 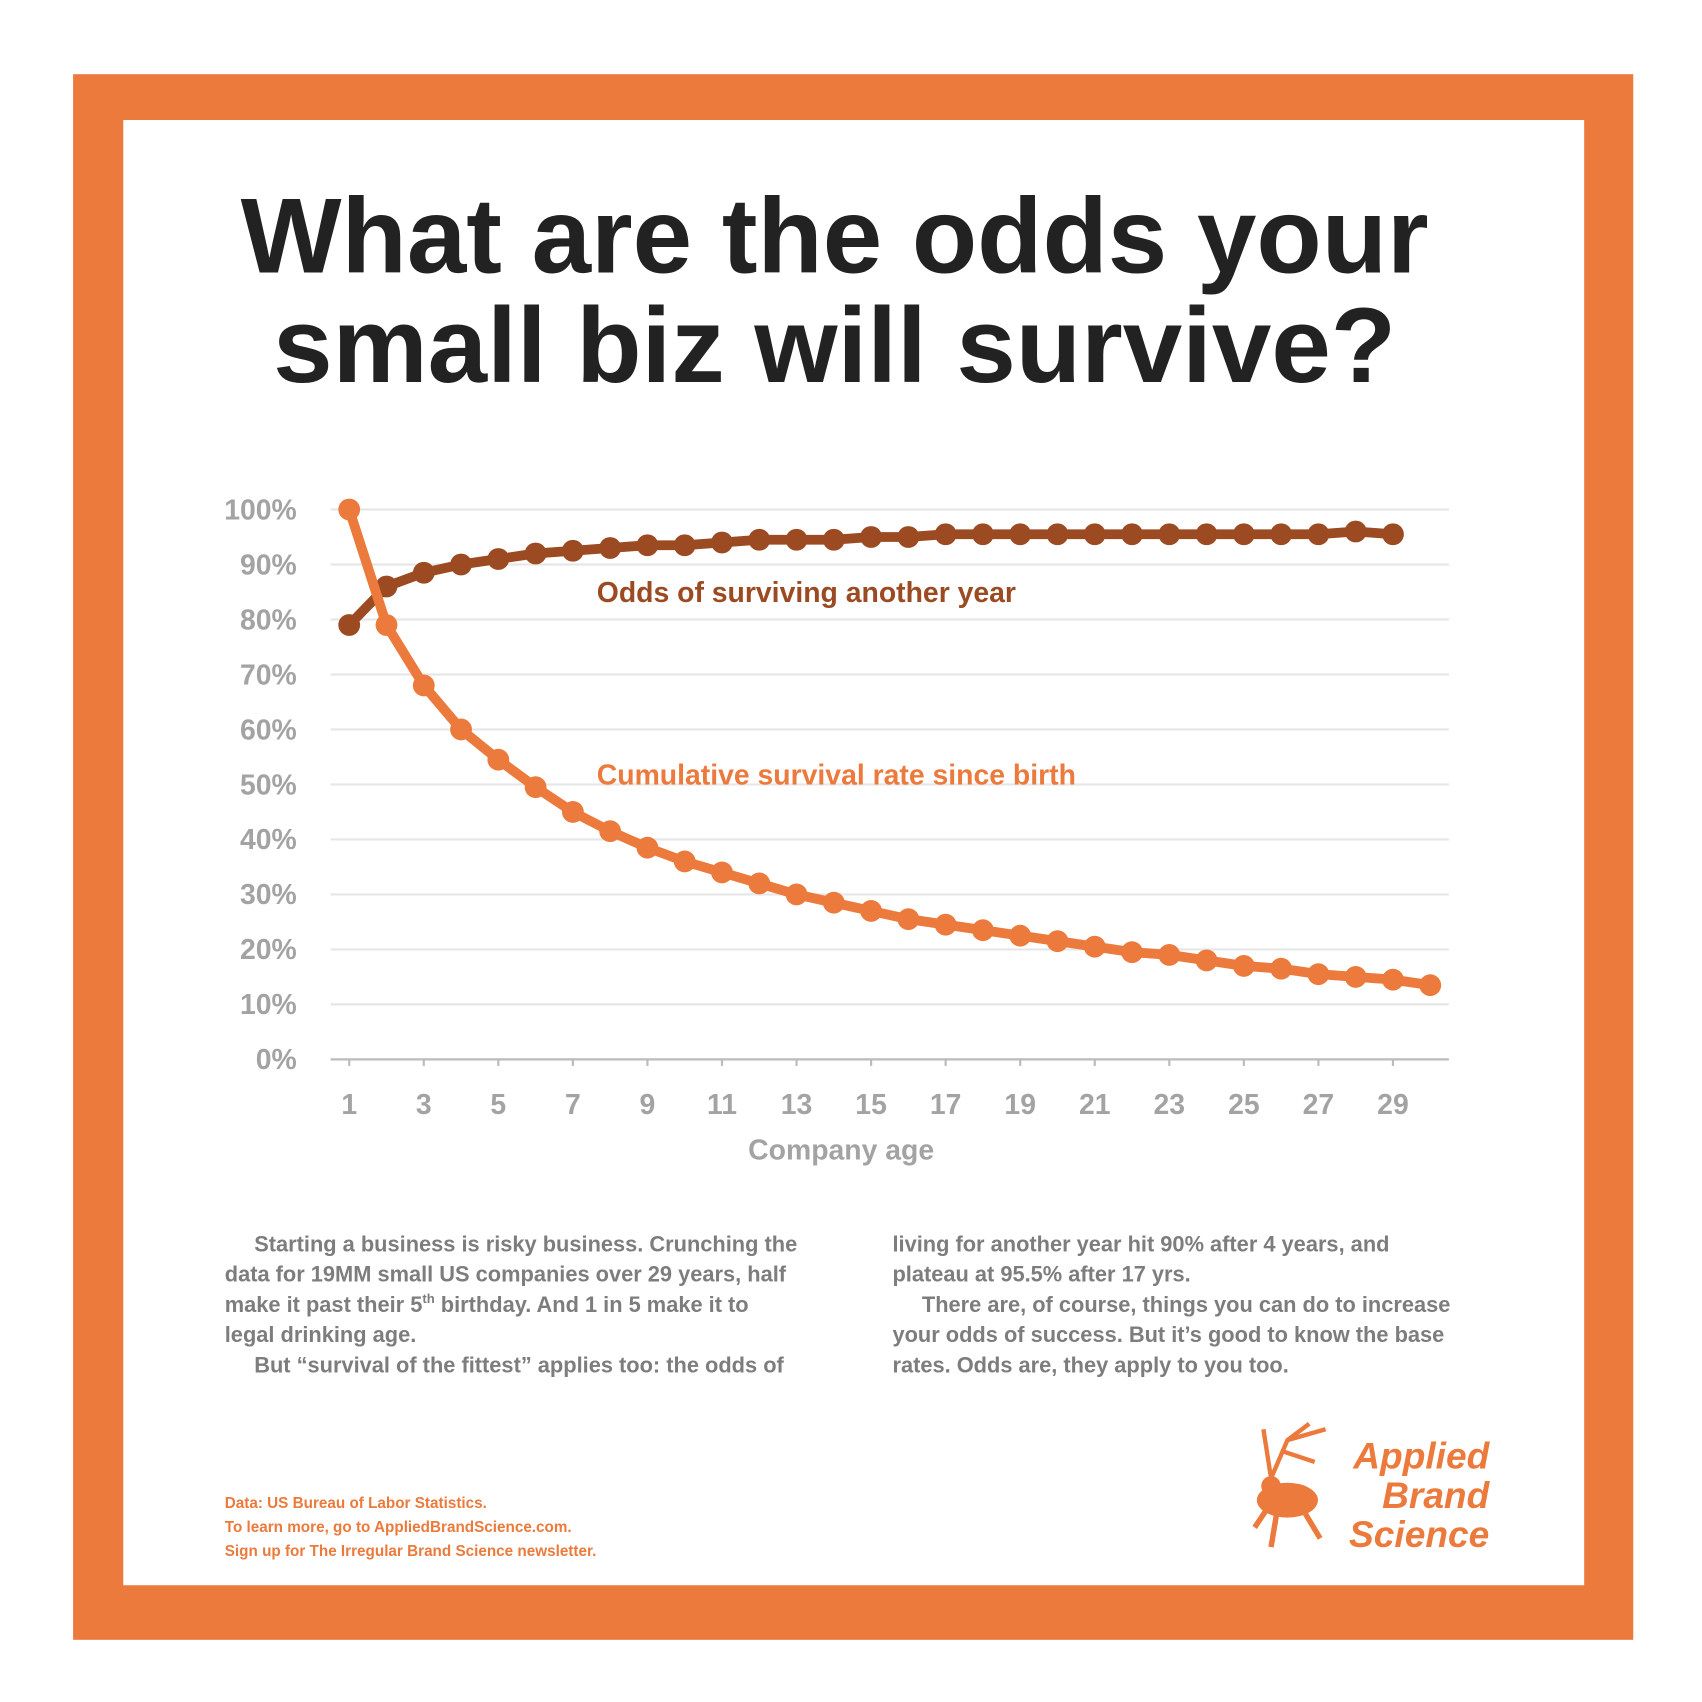 What do you see at coordinates (268, 675) in the screenshot?
I see `y-tick-label: 70%` at bounding box center [268, 675].